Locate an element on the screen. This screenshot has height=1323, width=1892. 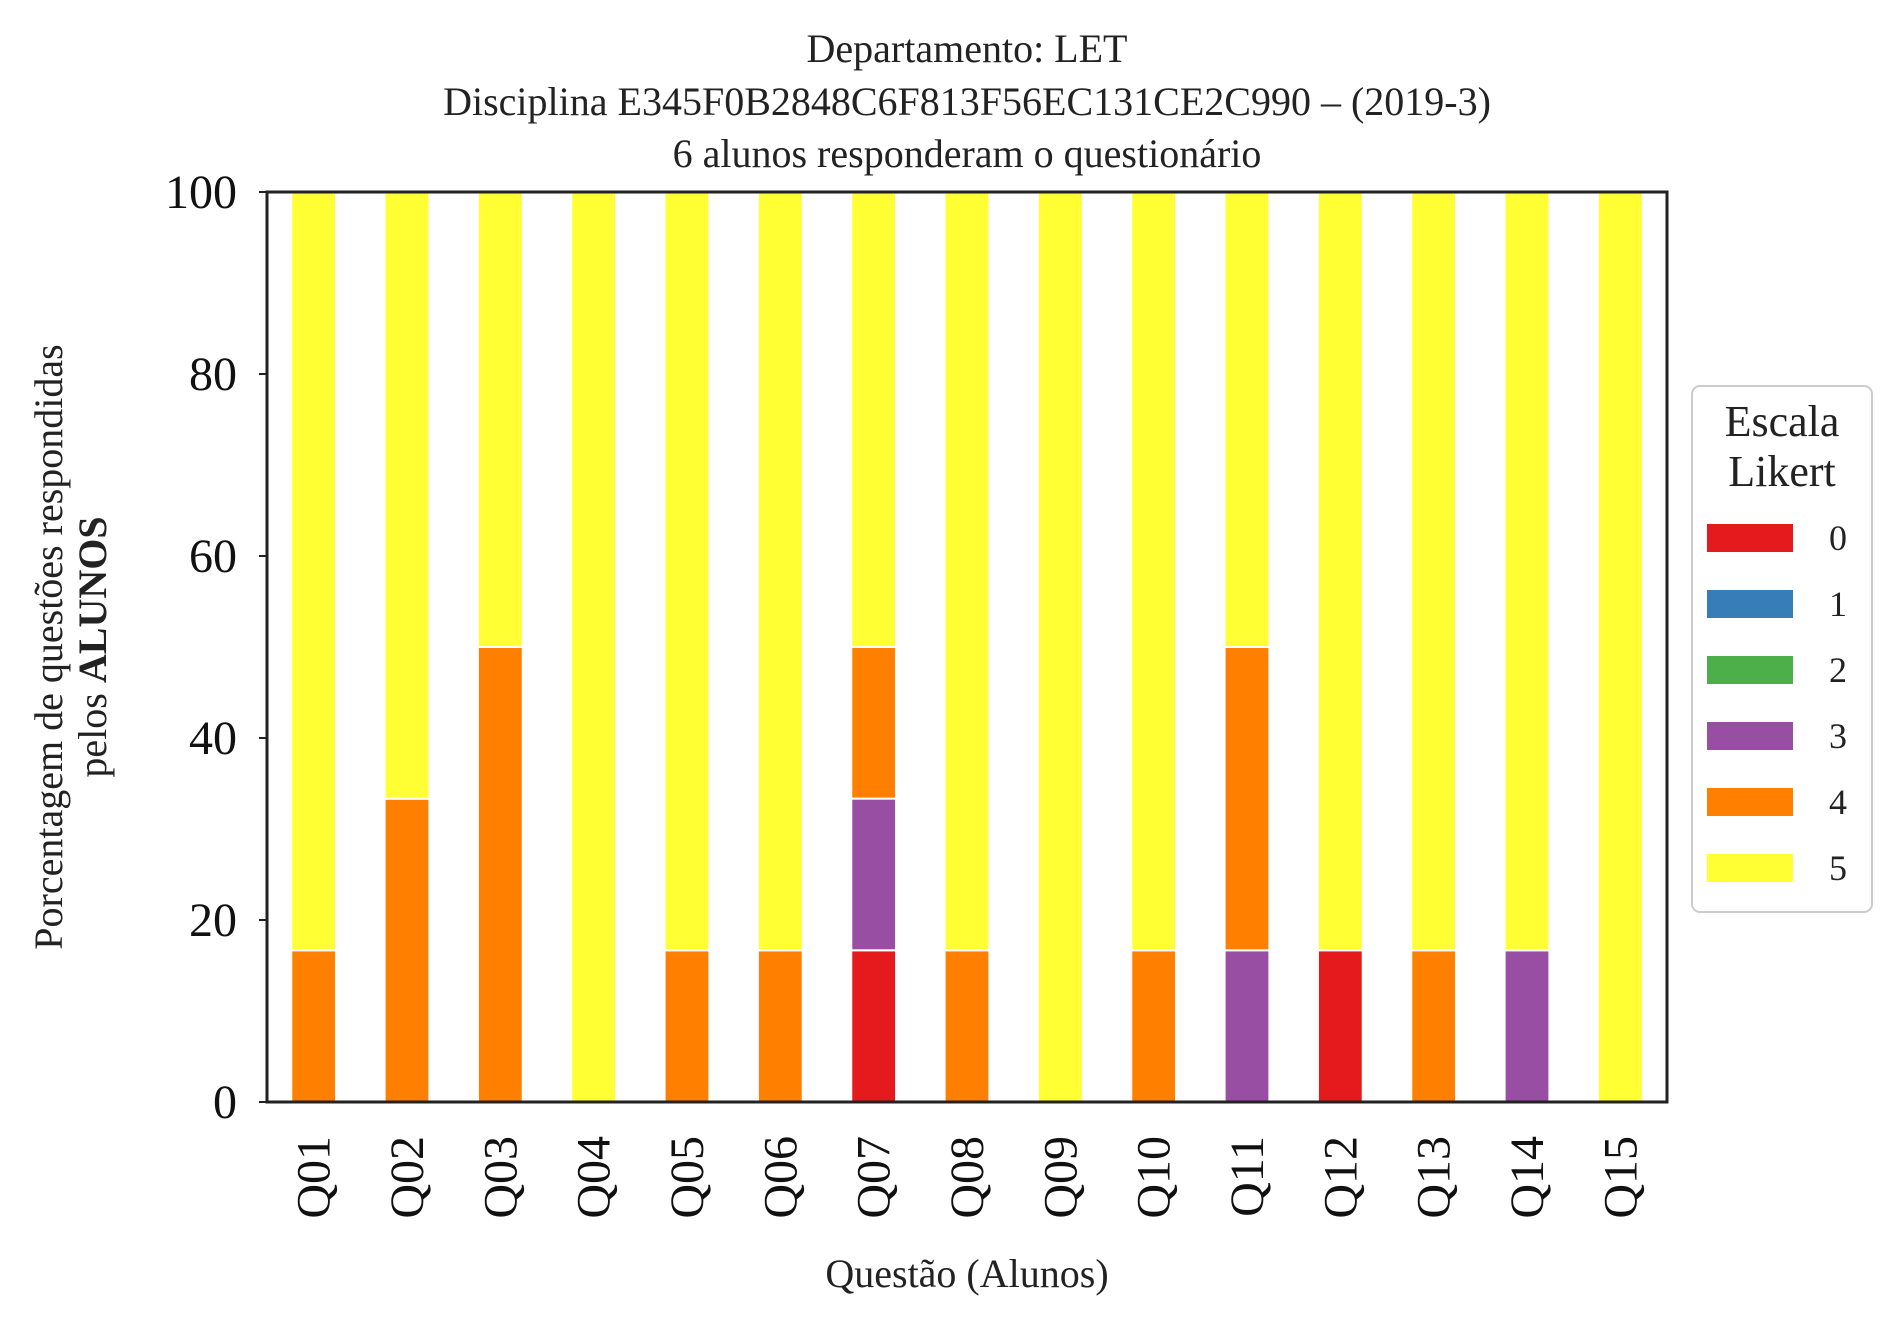
x-tick-label-q10: Q10 is located at coordinates (1154, 1177).